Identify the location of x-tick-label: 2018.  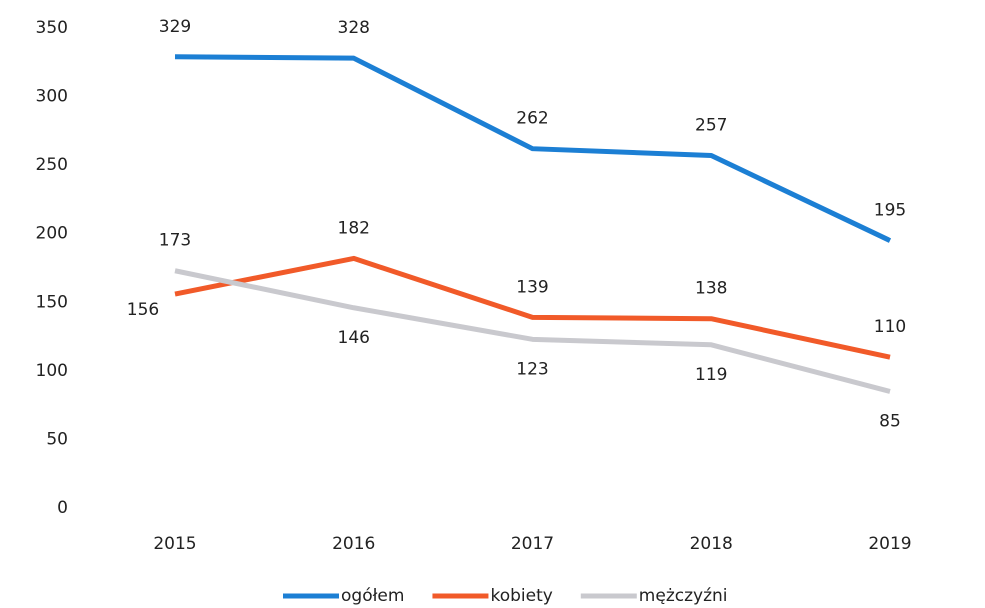
(711, 544).